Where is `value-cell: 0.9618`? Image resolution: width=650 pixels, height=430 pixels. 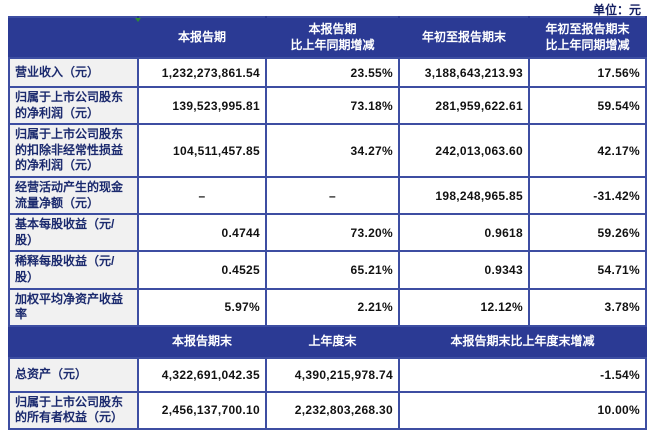
value-cell: 0.9618 is located at coordinates (464, 233).